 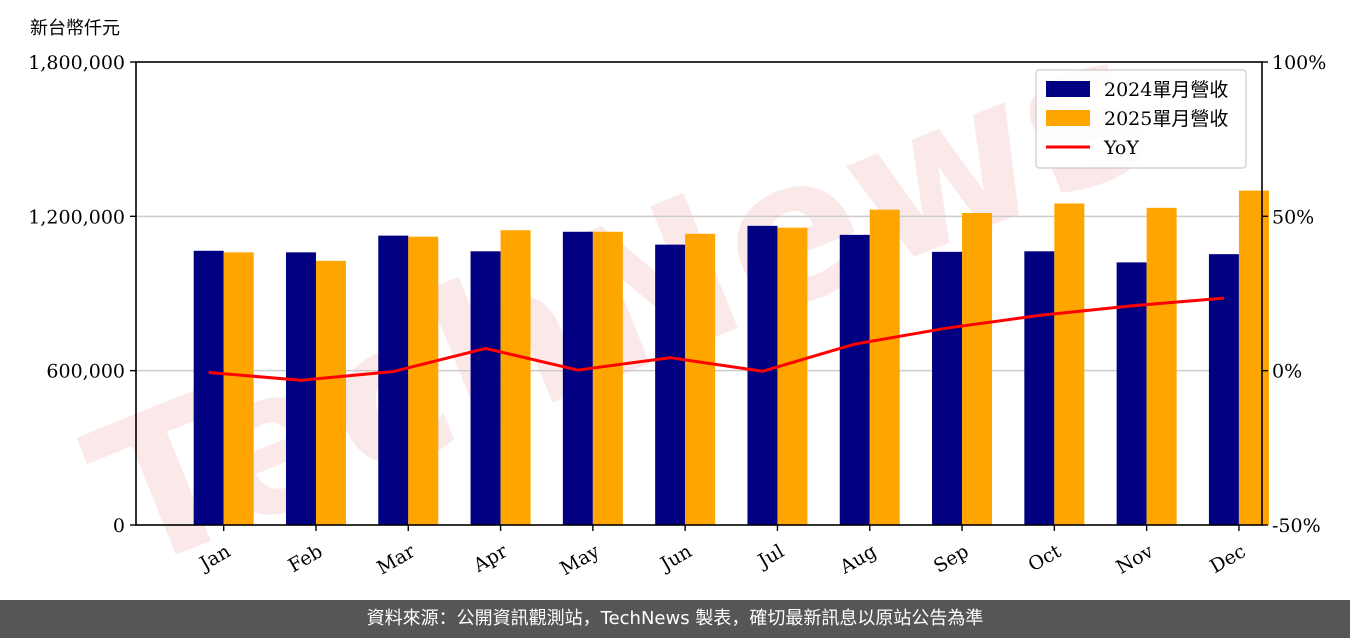 I want to click on y2-tick-label: -50%, so click(x=1296, y=526).